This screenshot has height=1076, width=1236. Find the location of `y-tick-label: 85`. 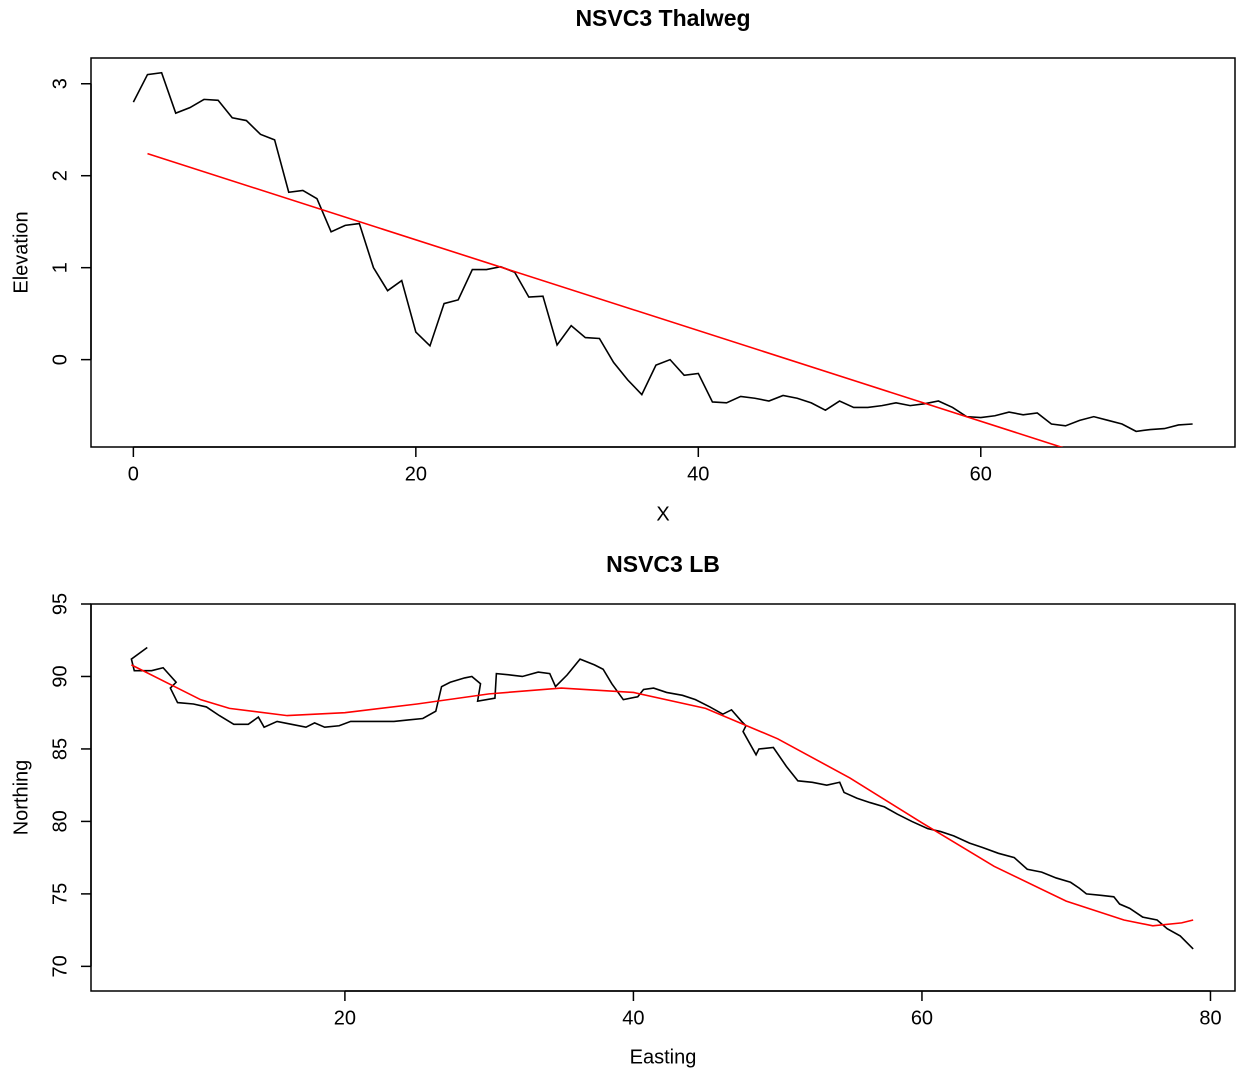

y-tick-label: 85 is located at coordinates (60, 749).